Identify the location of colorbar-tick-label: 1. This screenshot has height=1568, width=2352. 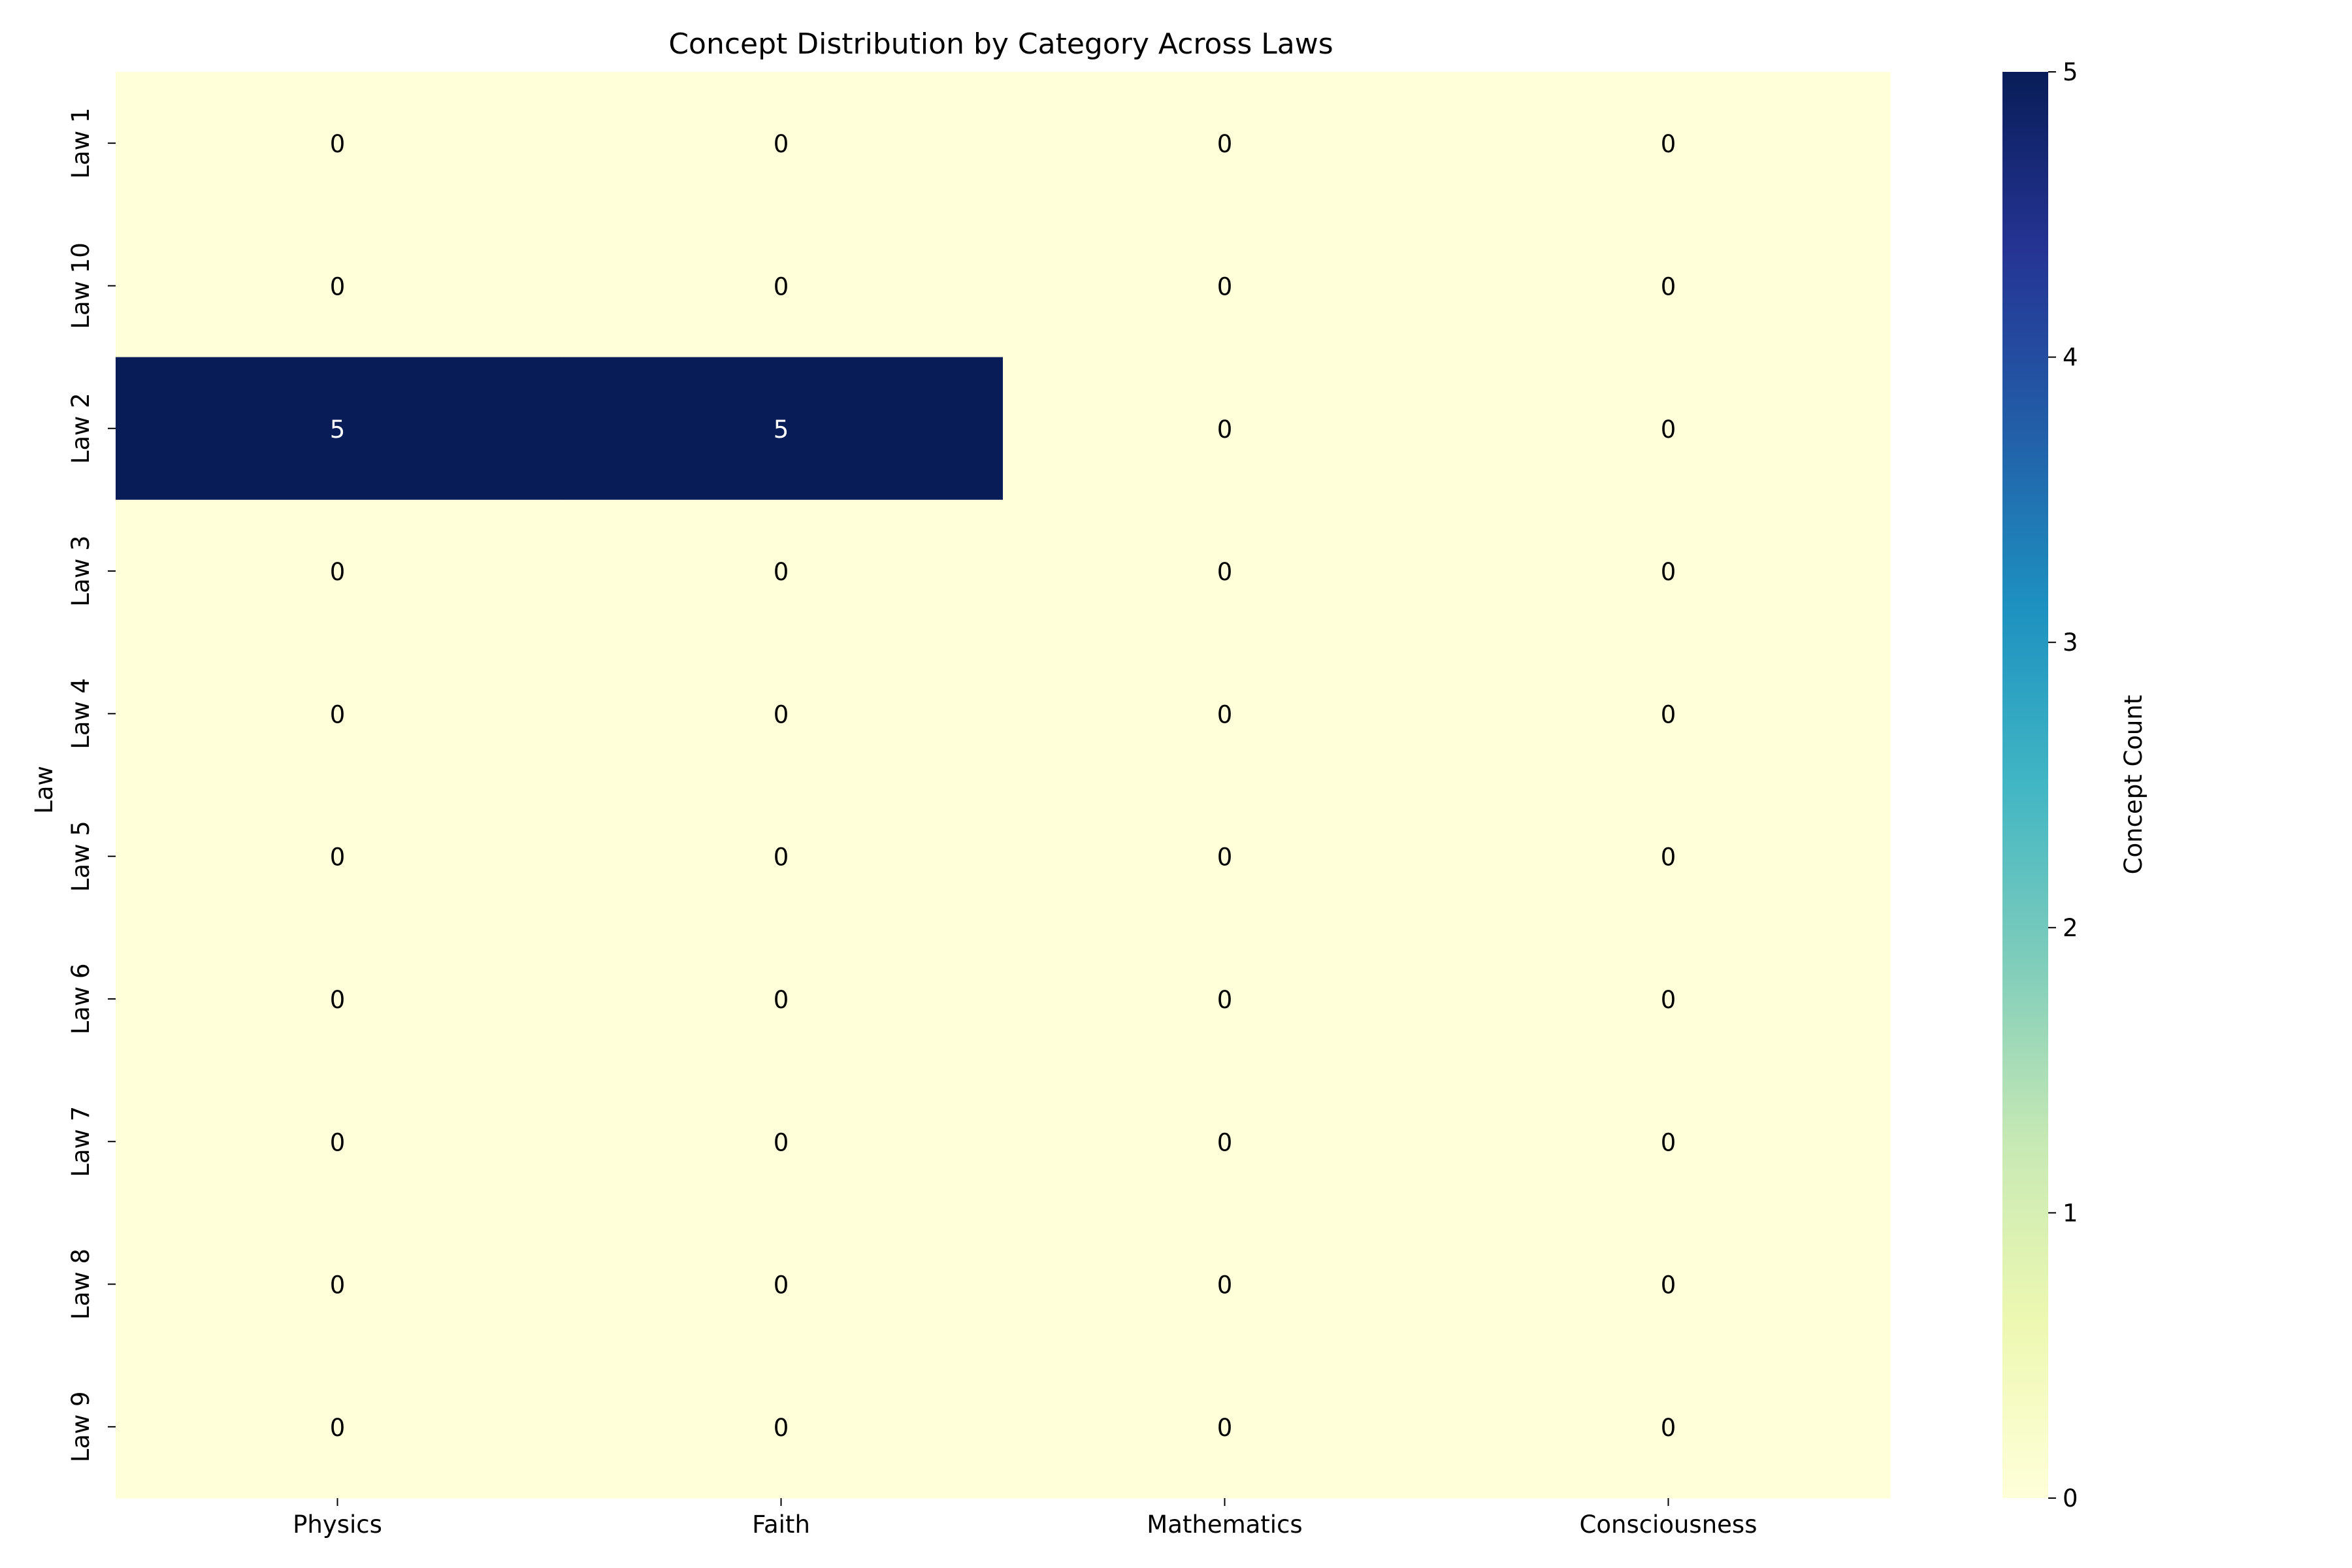
(2070, 1213).